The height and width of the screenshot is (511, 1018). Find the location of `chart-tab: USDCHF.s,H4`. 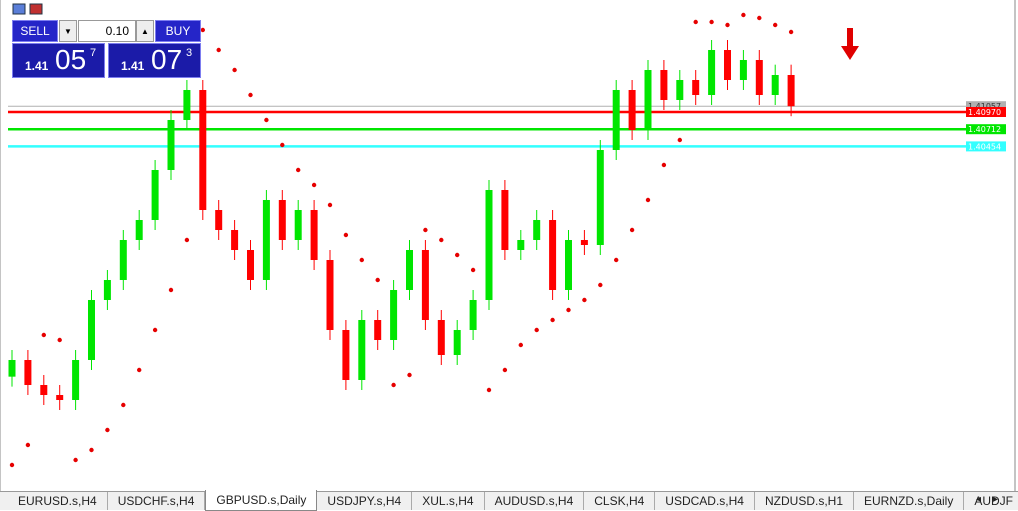

chart-tab: USDCHF.s,H4 is located at coordinates (157, 501).